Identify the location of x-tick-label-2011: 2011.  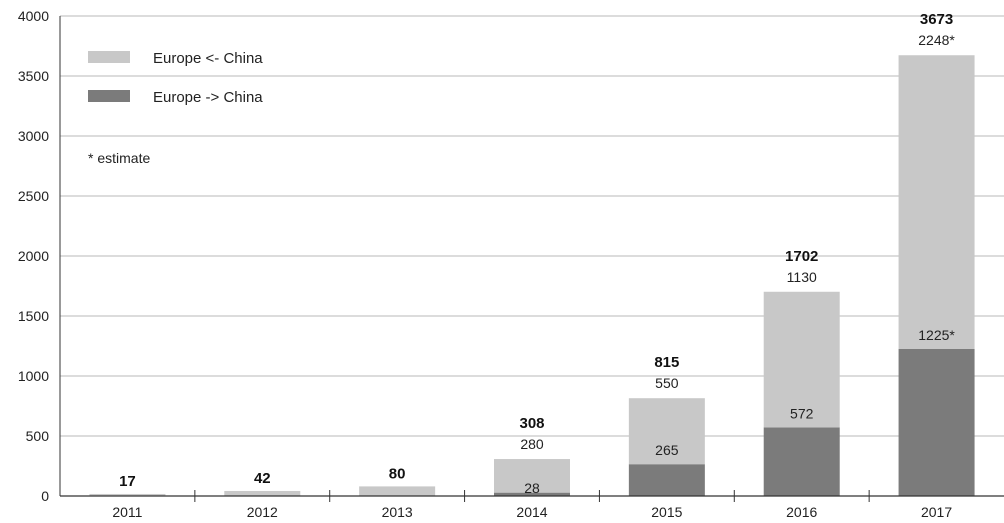
(127, 512).